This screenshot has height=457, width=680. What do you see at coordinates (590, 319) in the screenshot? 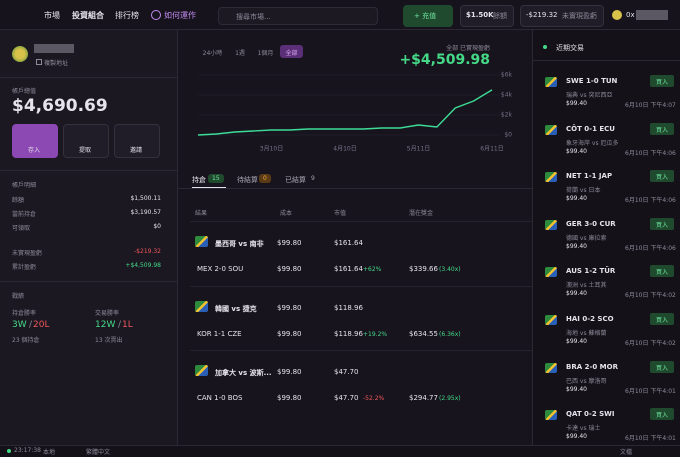
I see `trade-outcome: HAI 0-2 SCO` at bounding box center [590, 319].